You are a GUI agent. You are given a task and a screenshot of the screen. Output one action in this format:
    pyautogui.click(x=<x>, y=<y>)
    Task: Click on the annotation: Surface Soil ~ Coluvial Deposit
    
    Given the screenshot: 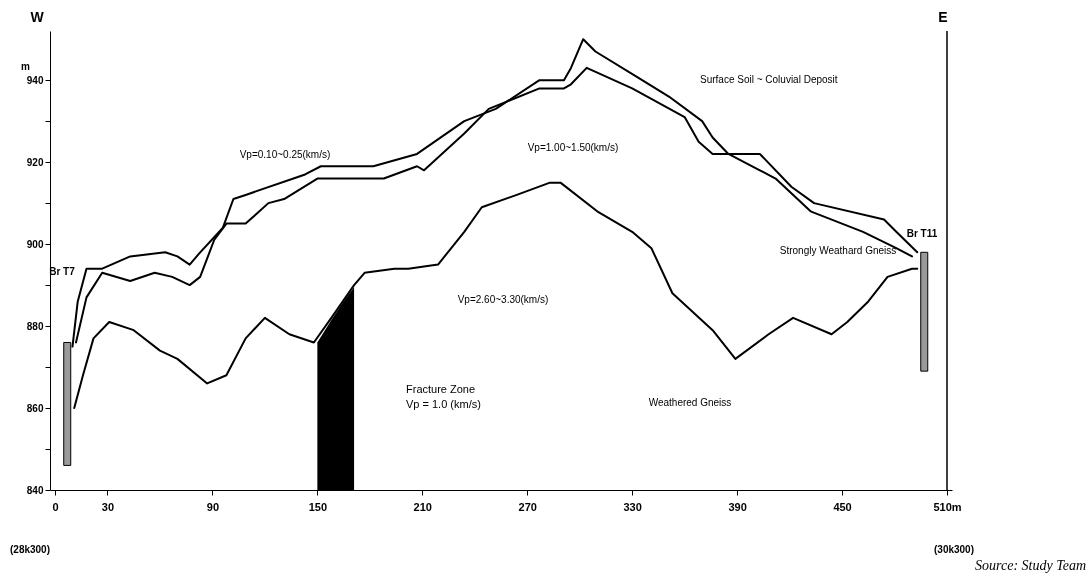 What is the action you would take?
    pyautogui.click(x=769, y=79)
    